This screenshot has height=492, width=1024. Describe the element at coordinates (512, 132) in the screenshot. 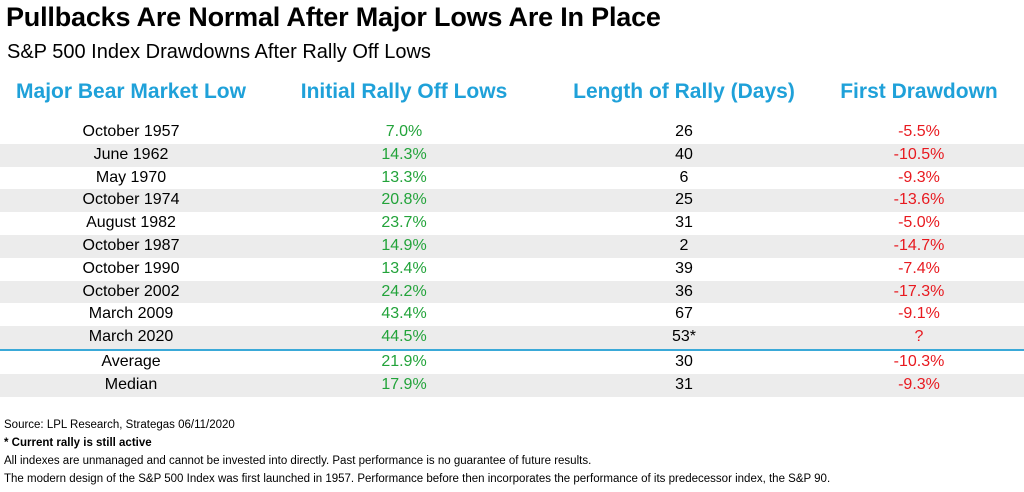

I see `table-row: October 1957 7.0% 26 -5.5%` at that location.